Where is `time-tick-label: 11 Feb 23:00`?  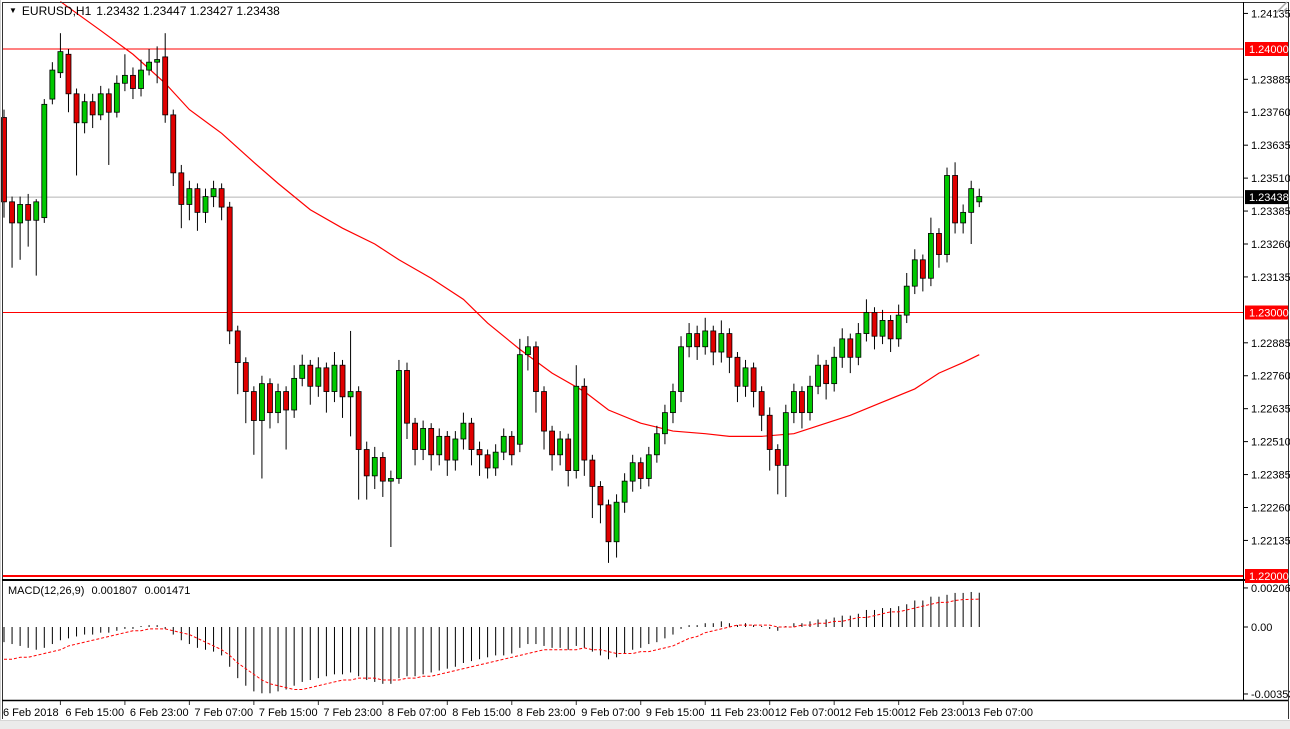 time-tick-label: 11 Feb 23:00 is located at coordinates (742, 713).